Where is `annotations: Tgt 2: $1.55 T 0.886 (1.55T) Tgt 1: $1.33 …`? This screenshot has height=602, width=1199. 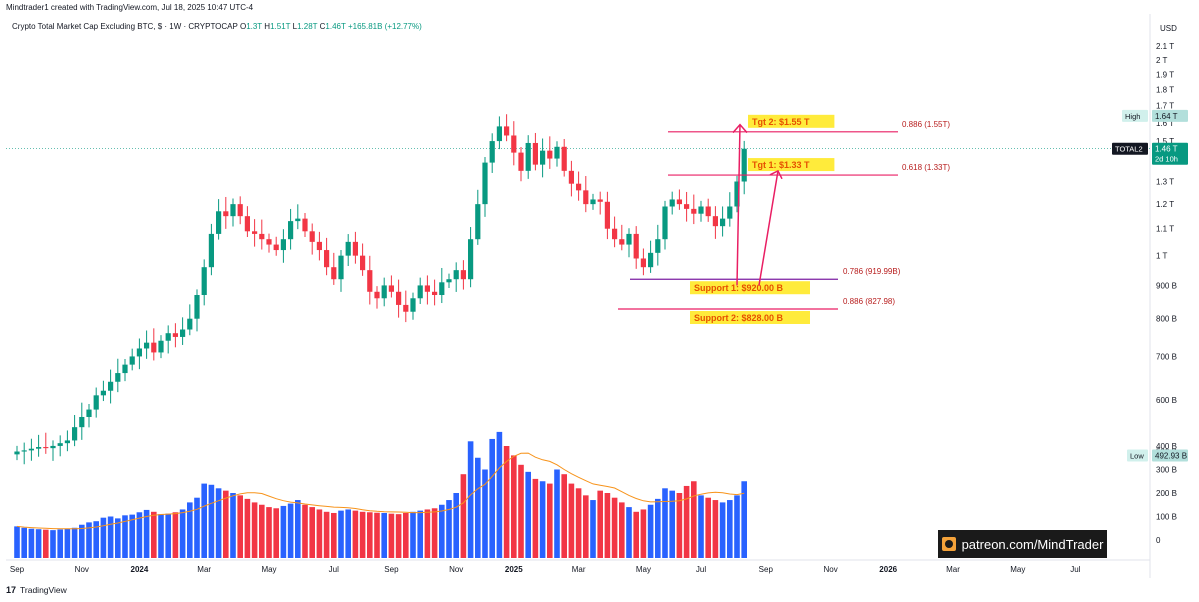
annotations: Tgt 2: $1.55 T 0.886 (1.55T) Tgt 1: $1.33 … is located at coordinates (784, 219).